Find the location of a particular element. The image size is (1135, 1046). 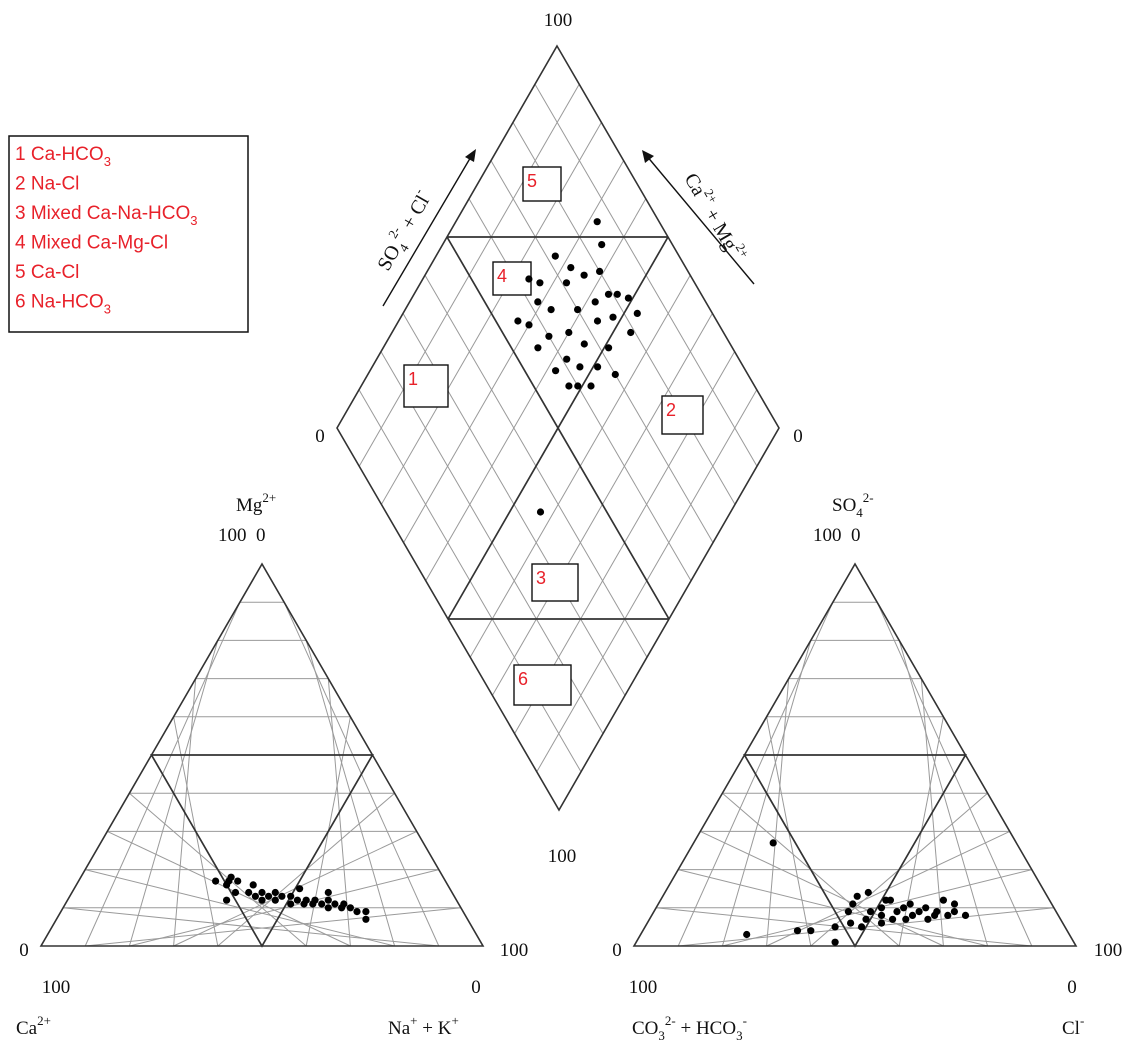

cation-apex-ticks: 100 0 is located at coordinates (242, 535).